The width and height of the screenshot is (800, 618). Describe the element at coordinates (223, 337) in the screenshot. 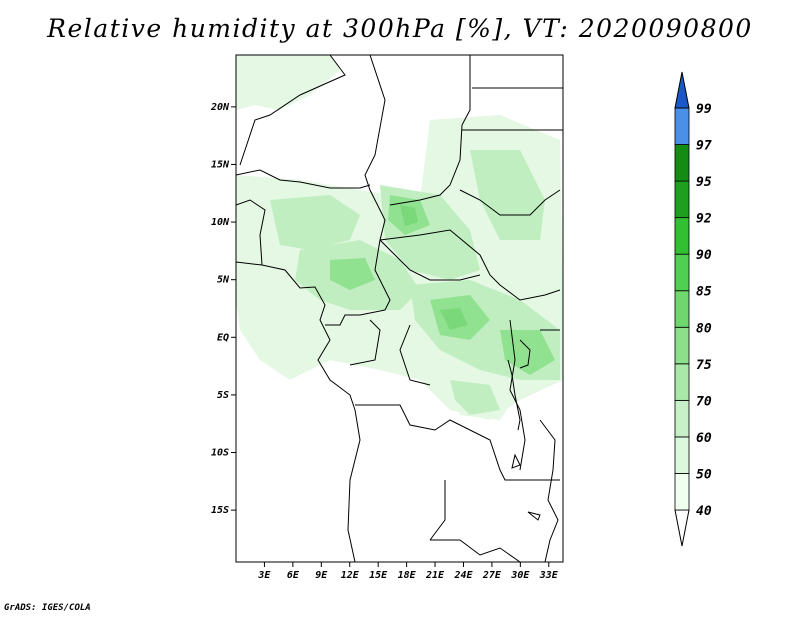

I see `lat-tick-label: EQ` at that location.